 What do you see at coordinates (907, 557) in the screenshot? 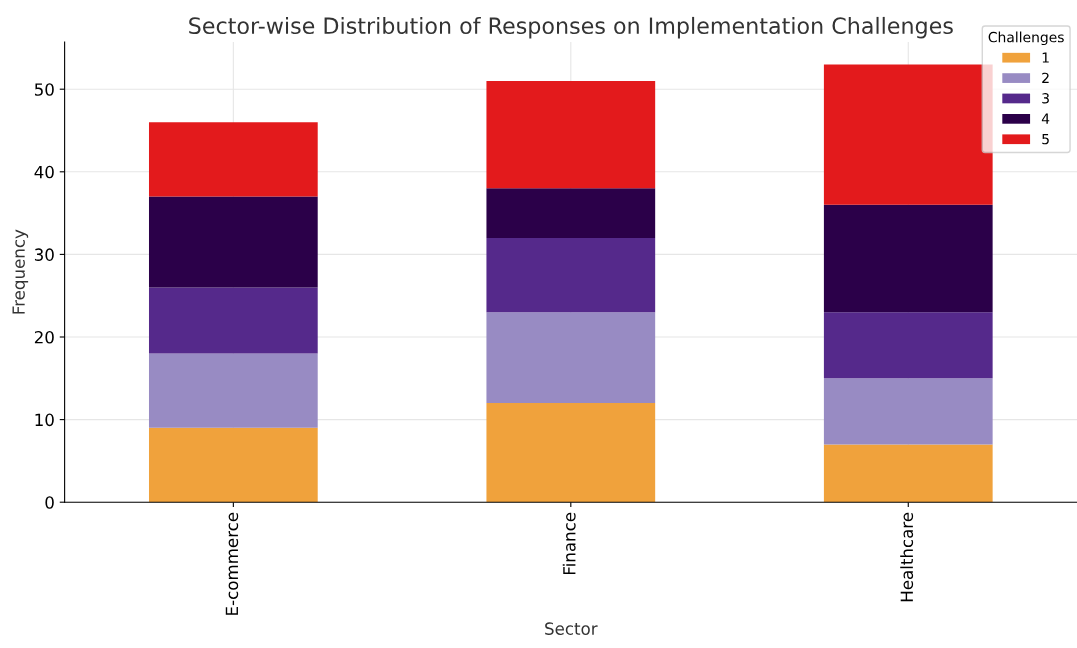
I see `x-tick-label: Healthcare` at bounding box center [907, 557].